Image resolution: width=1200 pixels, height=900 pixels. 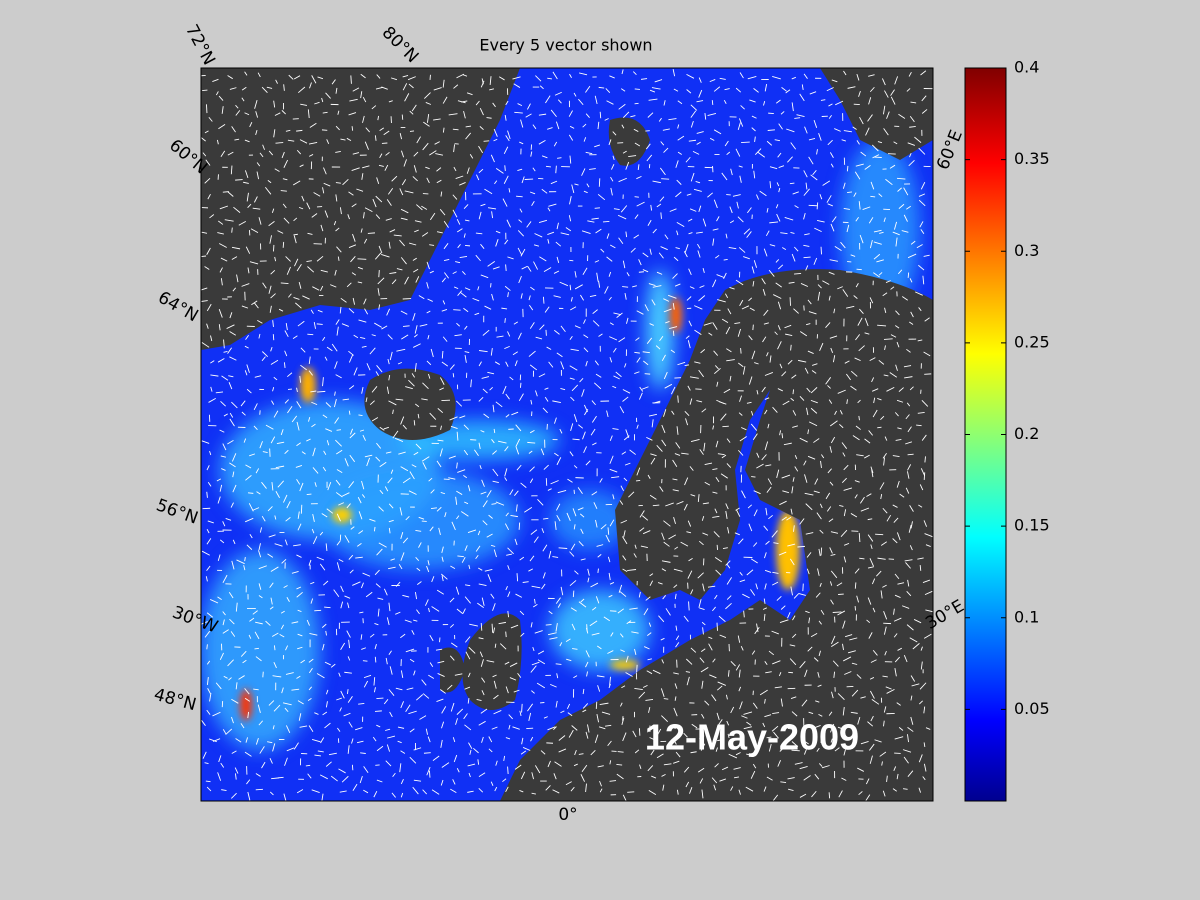 I want to click on colorbar-tick-label: 0.15, so click(x=1032, y=525).